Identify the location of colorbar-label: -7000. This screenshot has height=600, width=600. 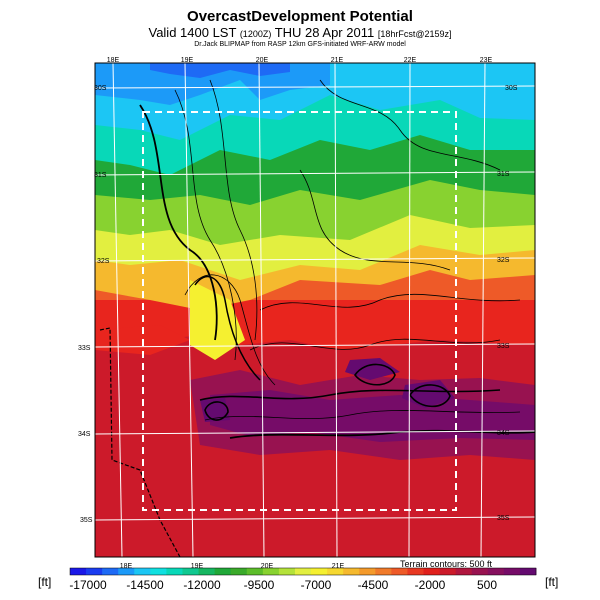
(316, 585).